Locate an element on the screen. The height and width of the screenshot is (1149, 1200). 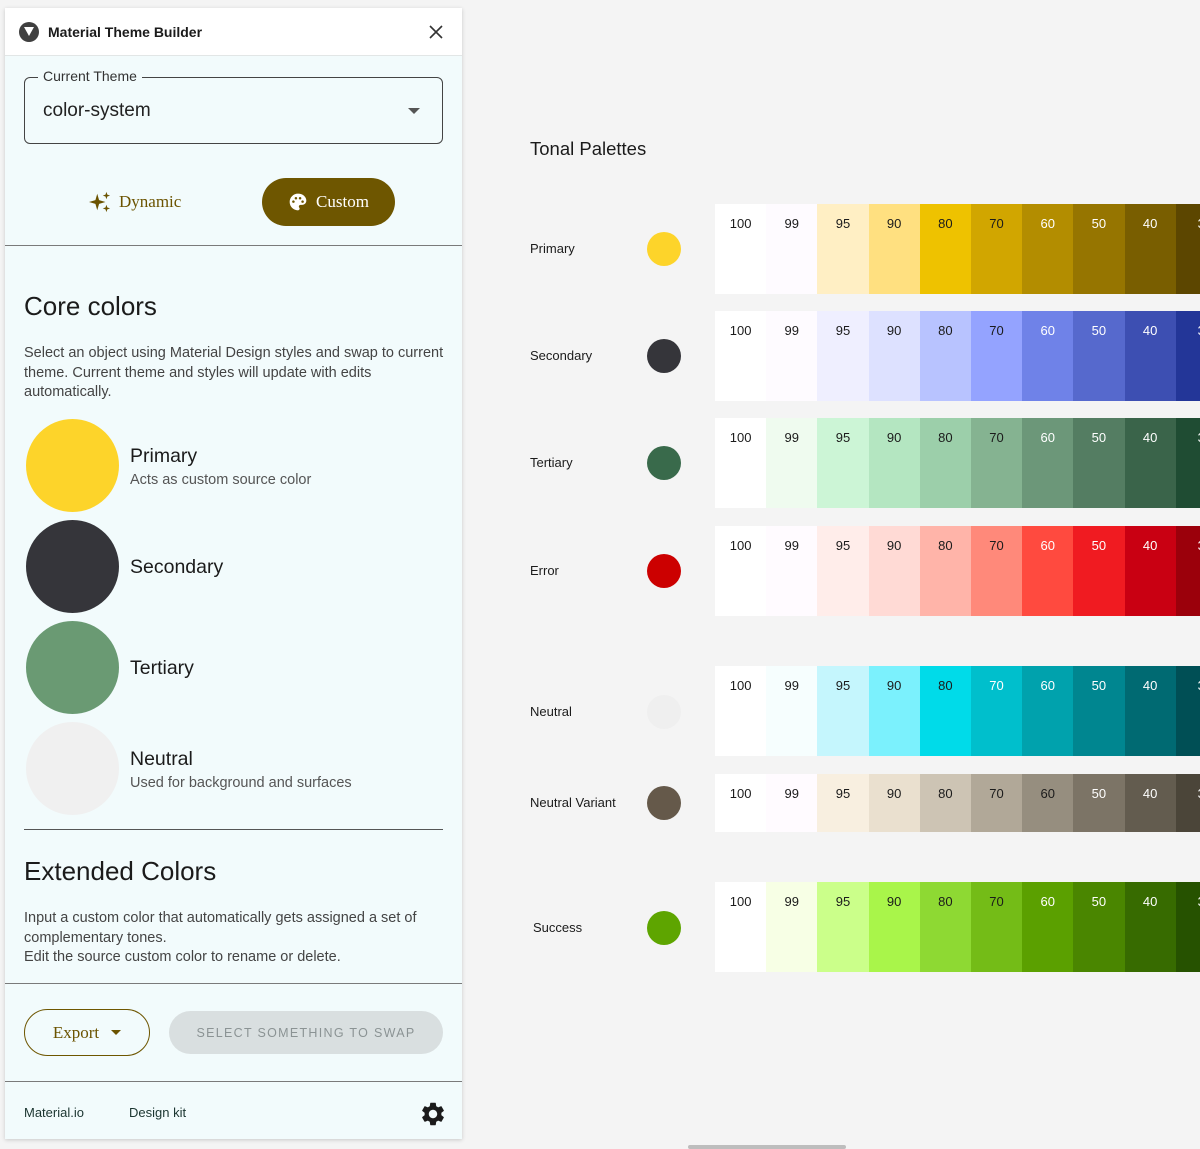
core-color-primary: Primary Acts as custom source color is located at coordinates (236, 466).